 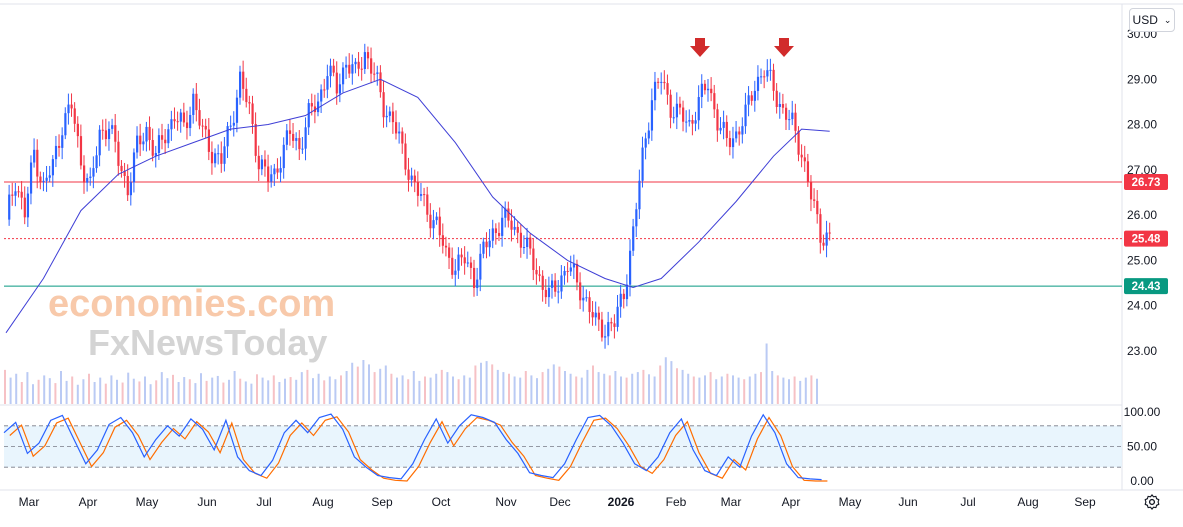 What do you see at coordinates (1152, 502) in the screenshot?
I see `gear-icon` at bounding box center [1152, 502].